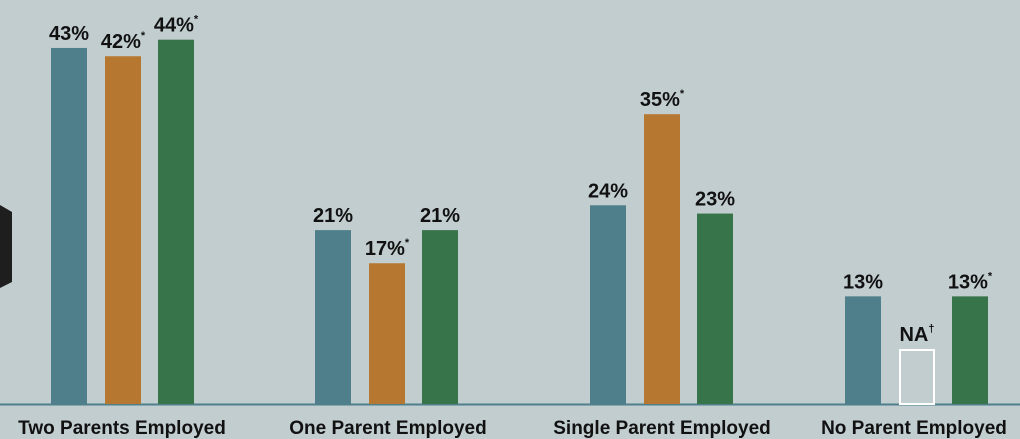 The image size is (1020, 439). I want to click on decorative-accent-shape, so click(6, 246).